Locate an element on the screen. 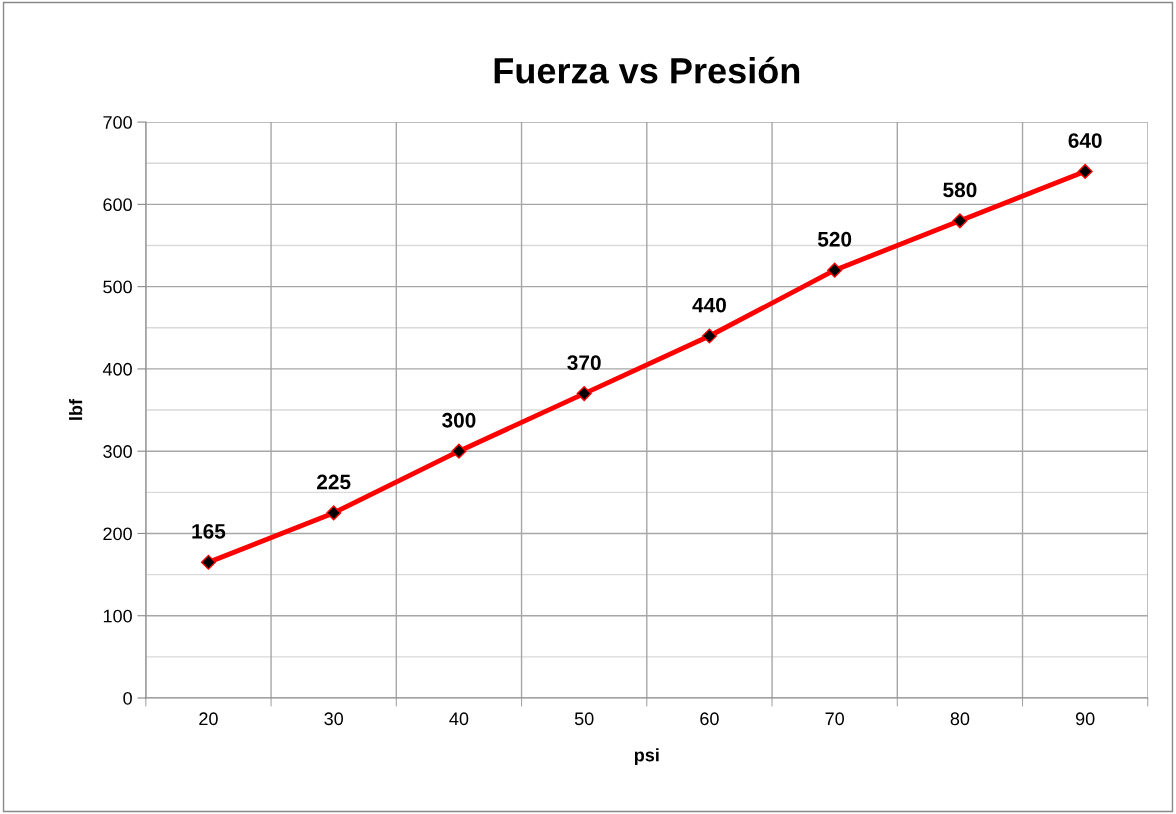 Image resolution: width=1176 pixels, height=814 pixels. x-tick-label: 90 is located at coordinates (1085, 719).